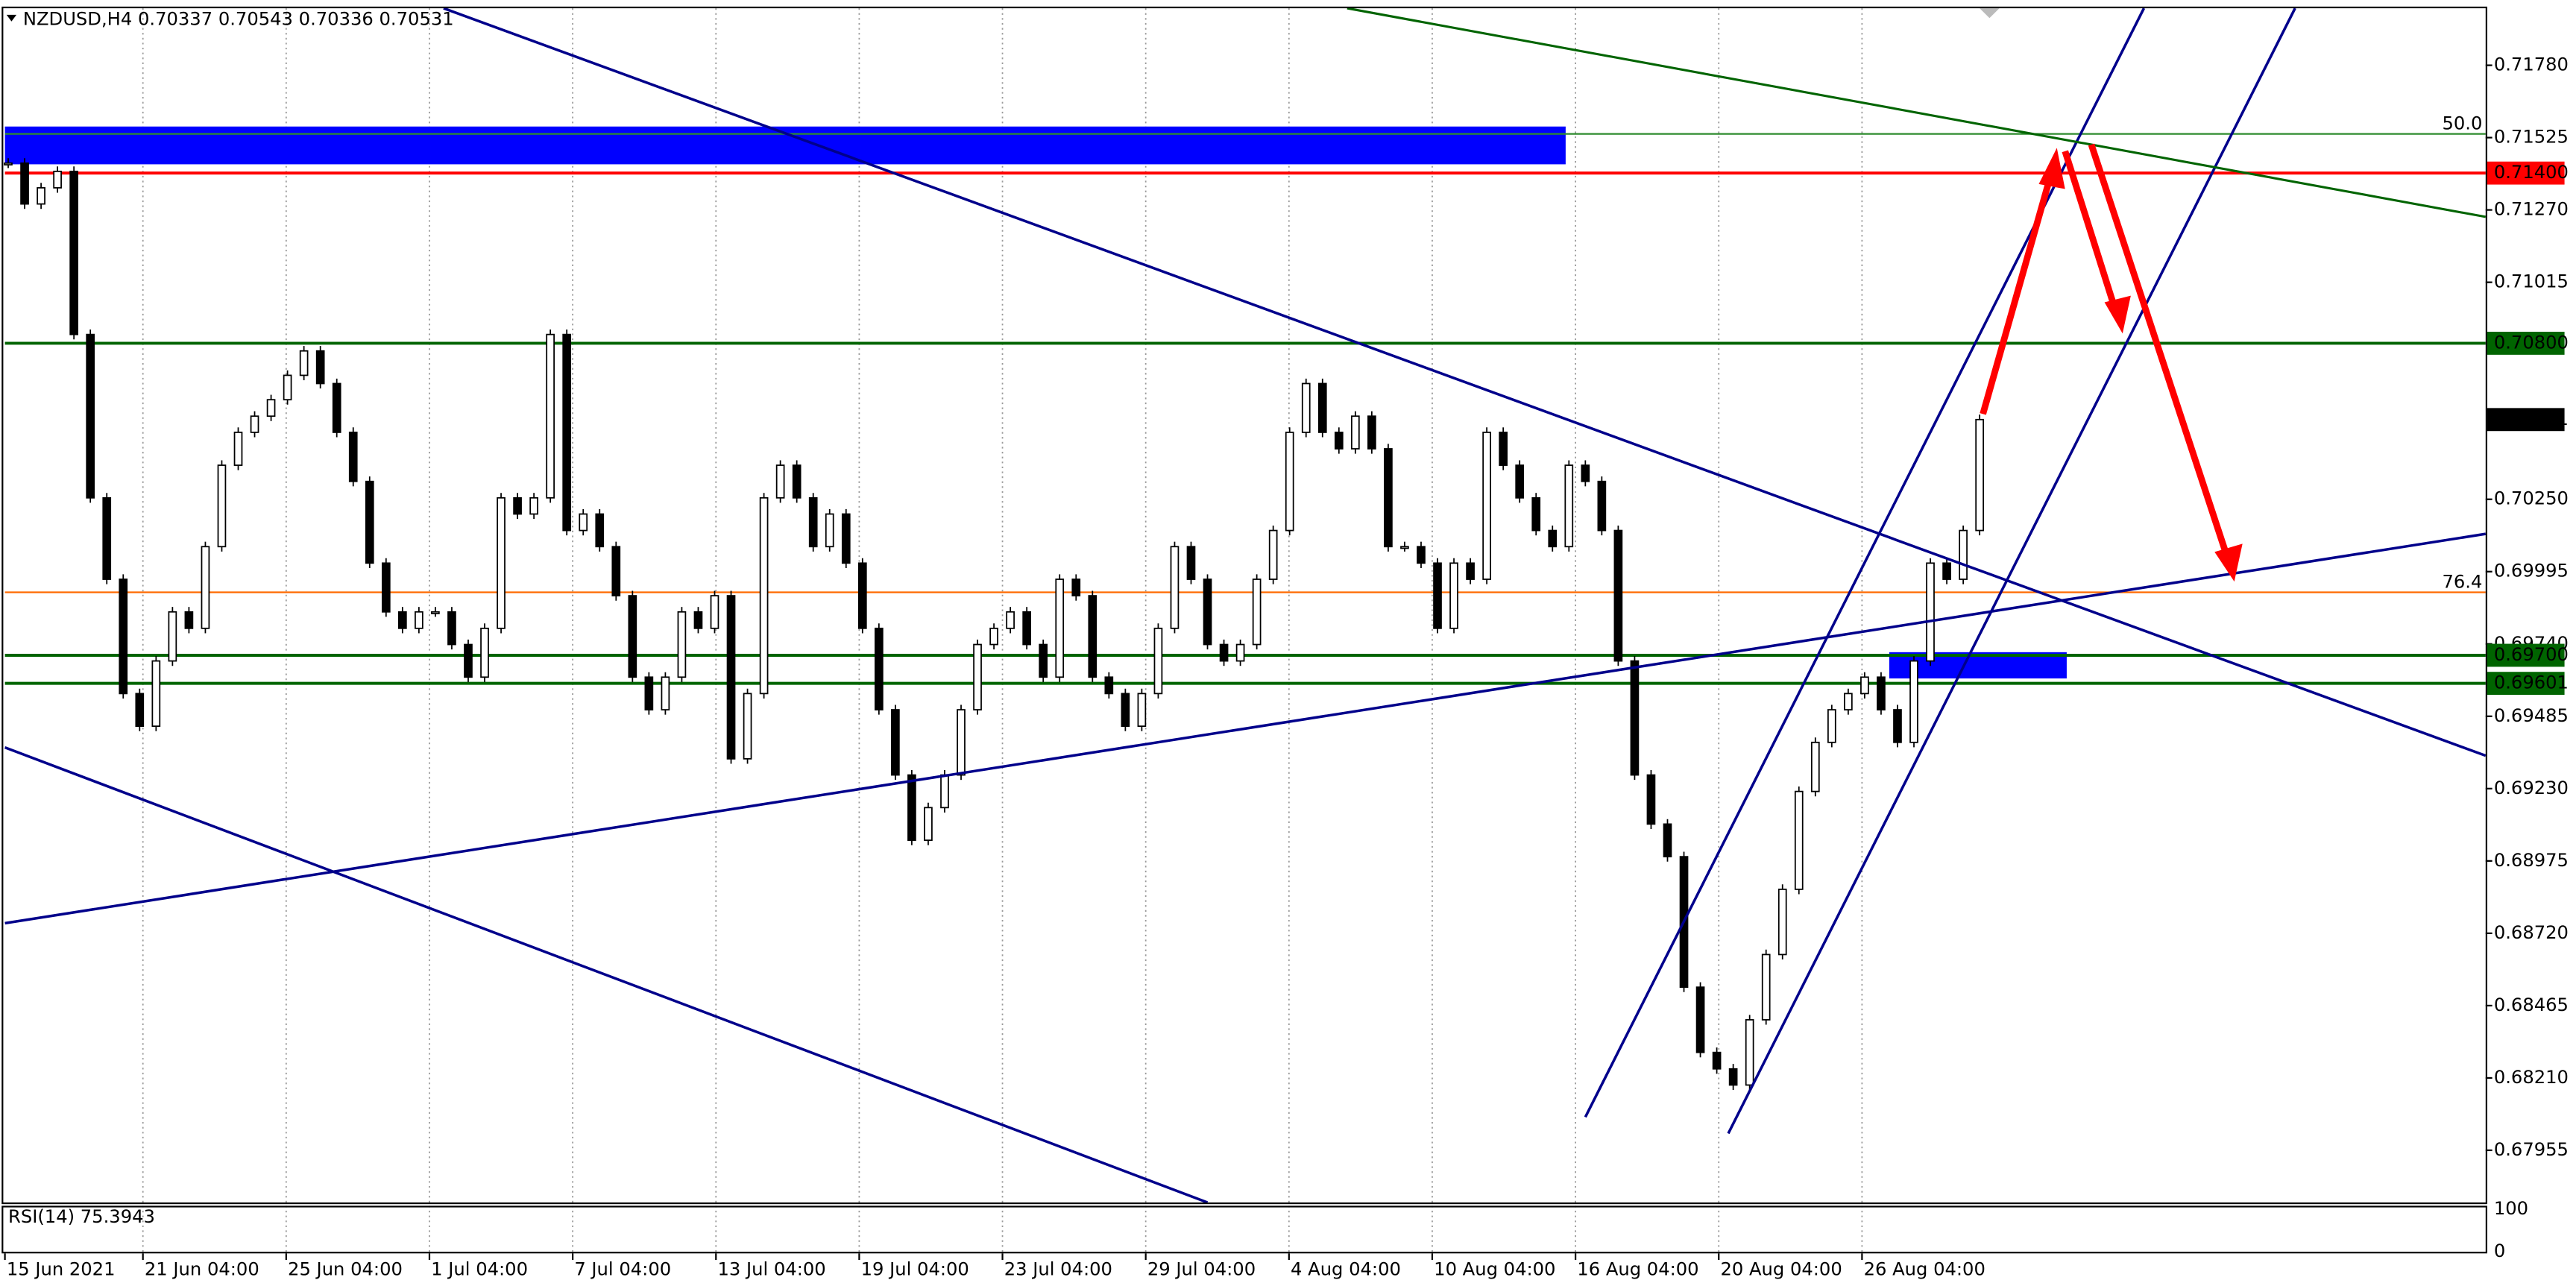 This screenshot has height=1283, width=2576. Describe the element at coordinates (1781, 1268) in the screenshot. I see `x-tick-label: 20 Aug 04:00` at that location.